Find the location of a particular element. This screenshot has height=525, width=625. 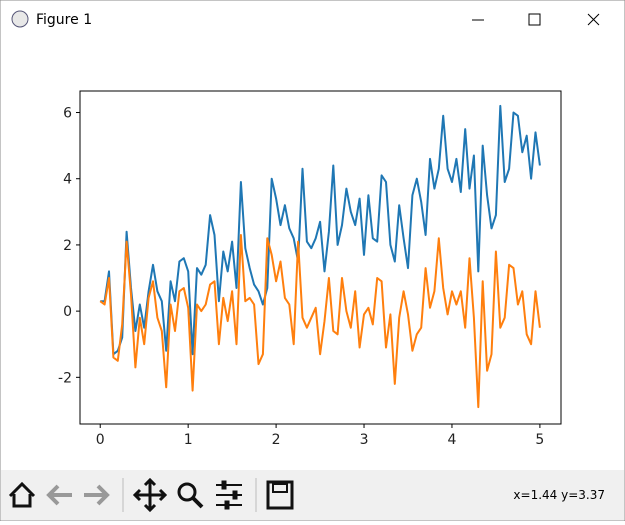

save-icon-part is located at coordinates (280, 488).